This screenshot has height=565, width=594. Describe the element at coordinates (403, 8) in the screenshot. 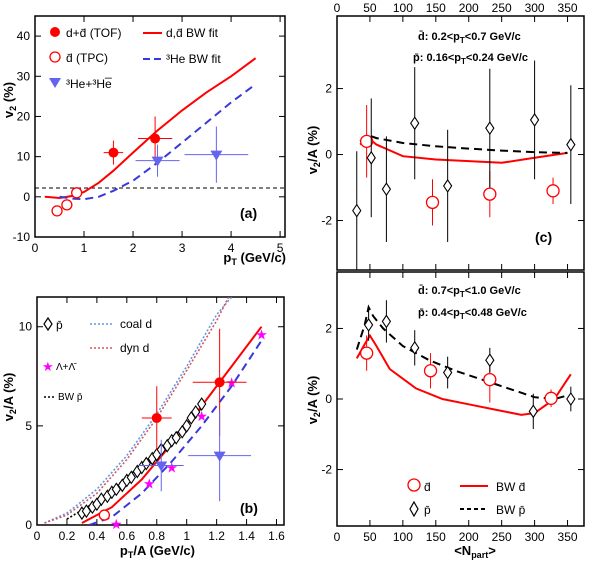

I see `x-tick-label-top: 100` at that location.